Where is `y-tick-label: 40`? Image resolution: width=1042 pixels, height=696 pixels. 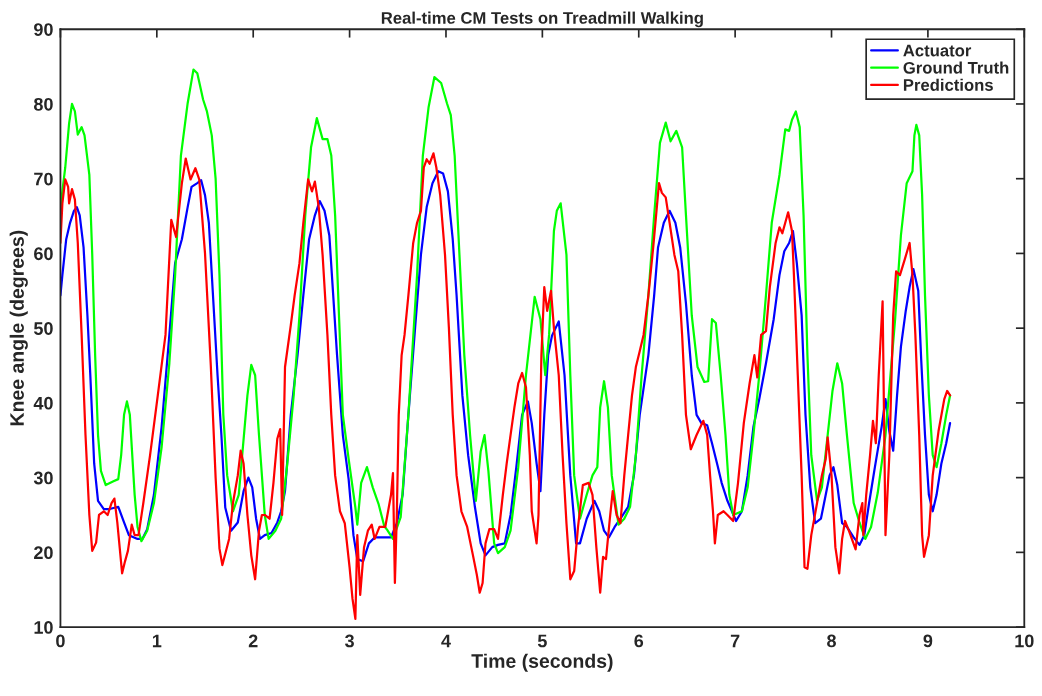 y-tick-label: 40 is located at coordinates (43, 403).